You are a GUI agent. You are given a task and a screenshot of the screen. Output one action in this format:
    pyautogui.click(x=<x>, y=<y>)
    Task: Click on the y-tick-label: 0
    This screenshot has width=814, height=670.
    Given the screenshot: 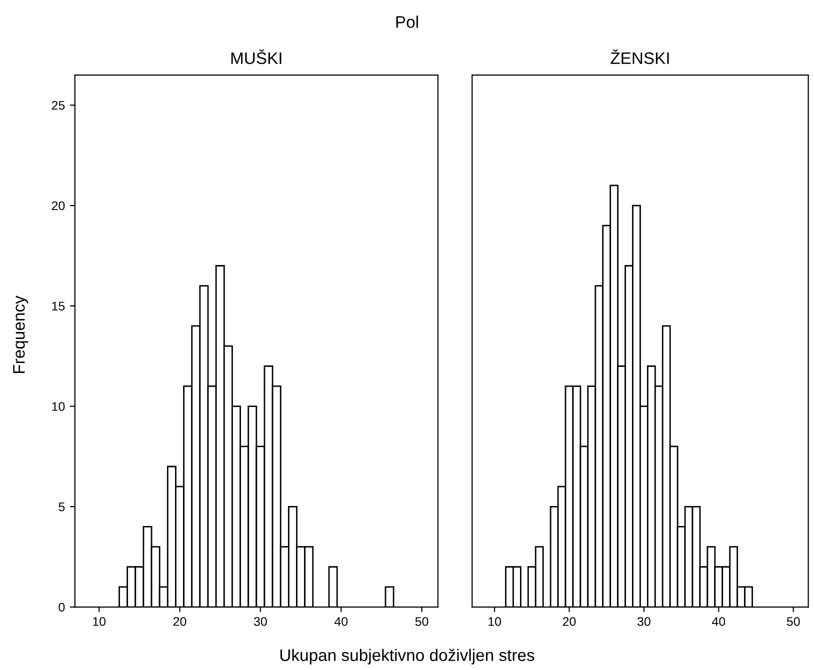 What is the action you would take?
    pyautogui.click(x=61, y=607)
    